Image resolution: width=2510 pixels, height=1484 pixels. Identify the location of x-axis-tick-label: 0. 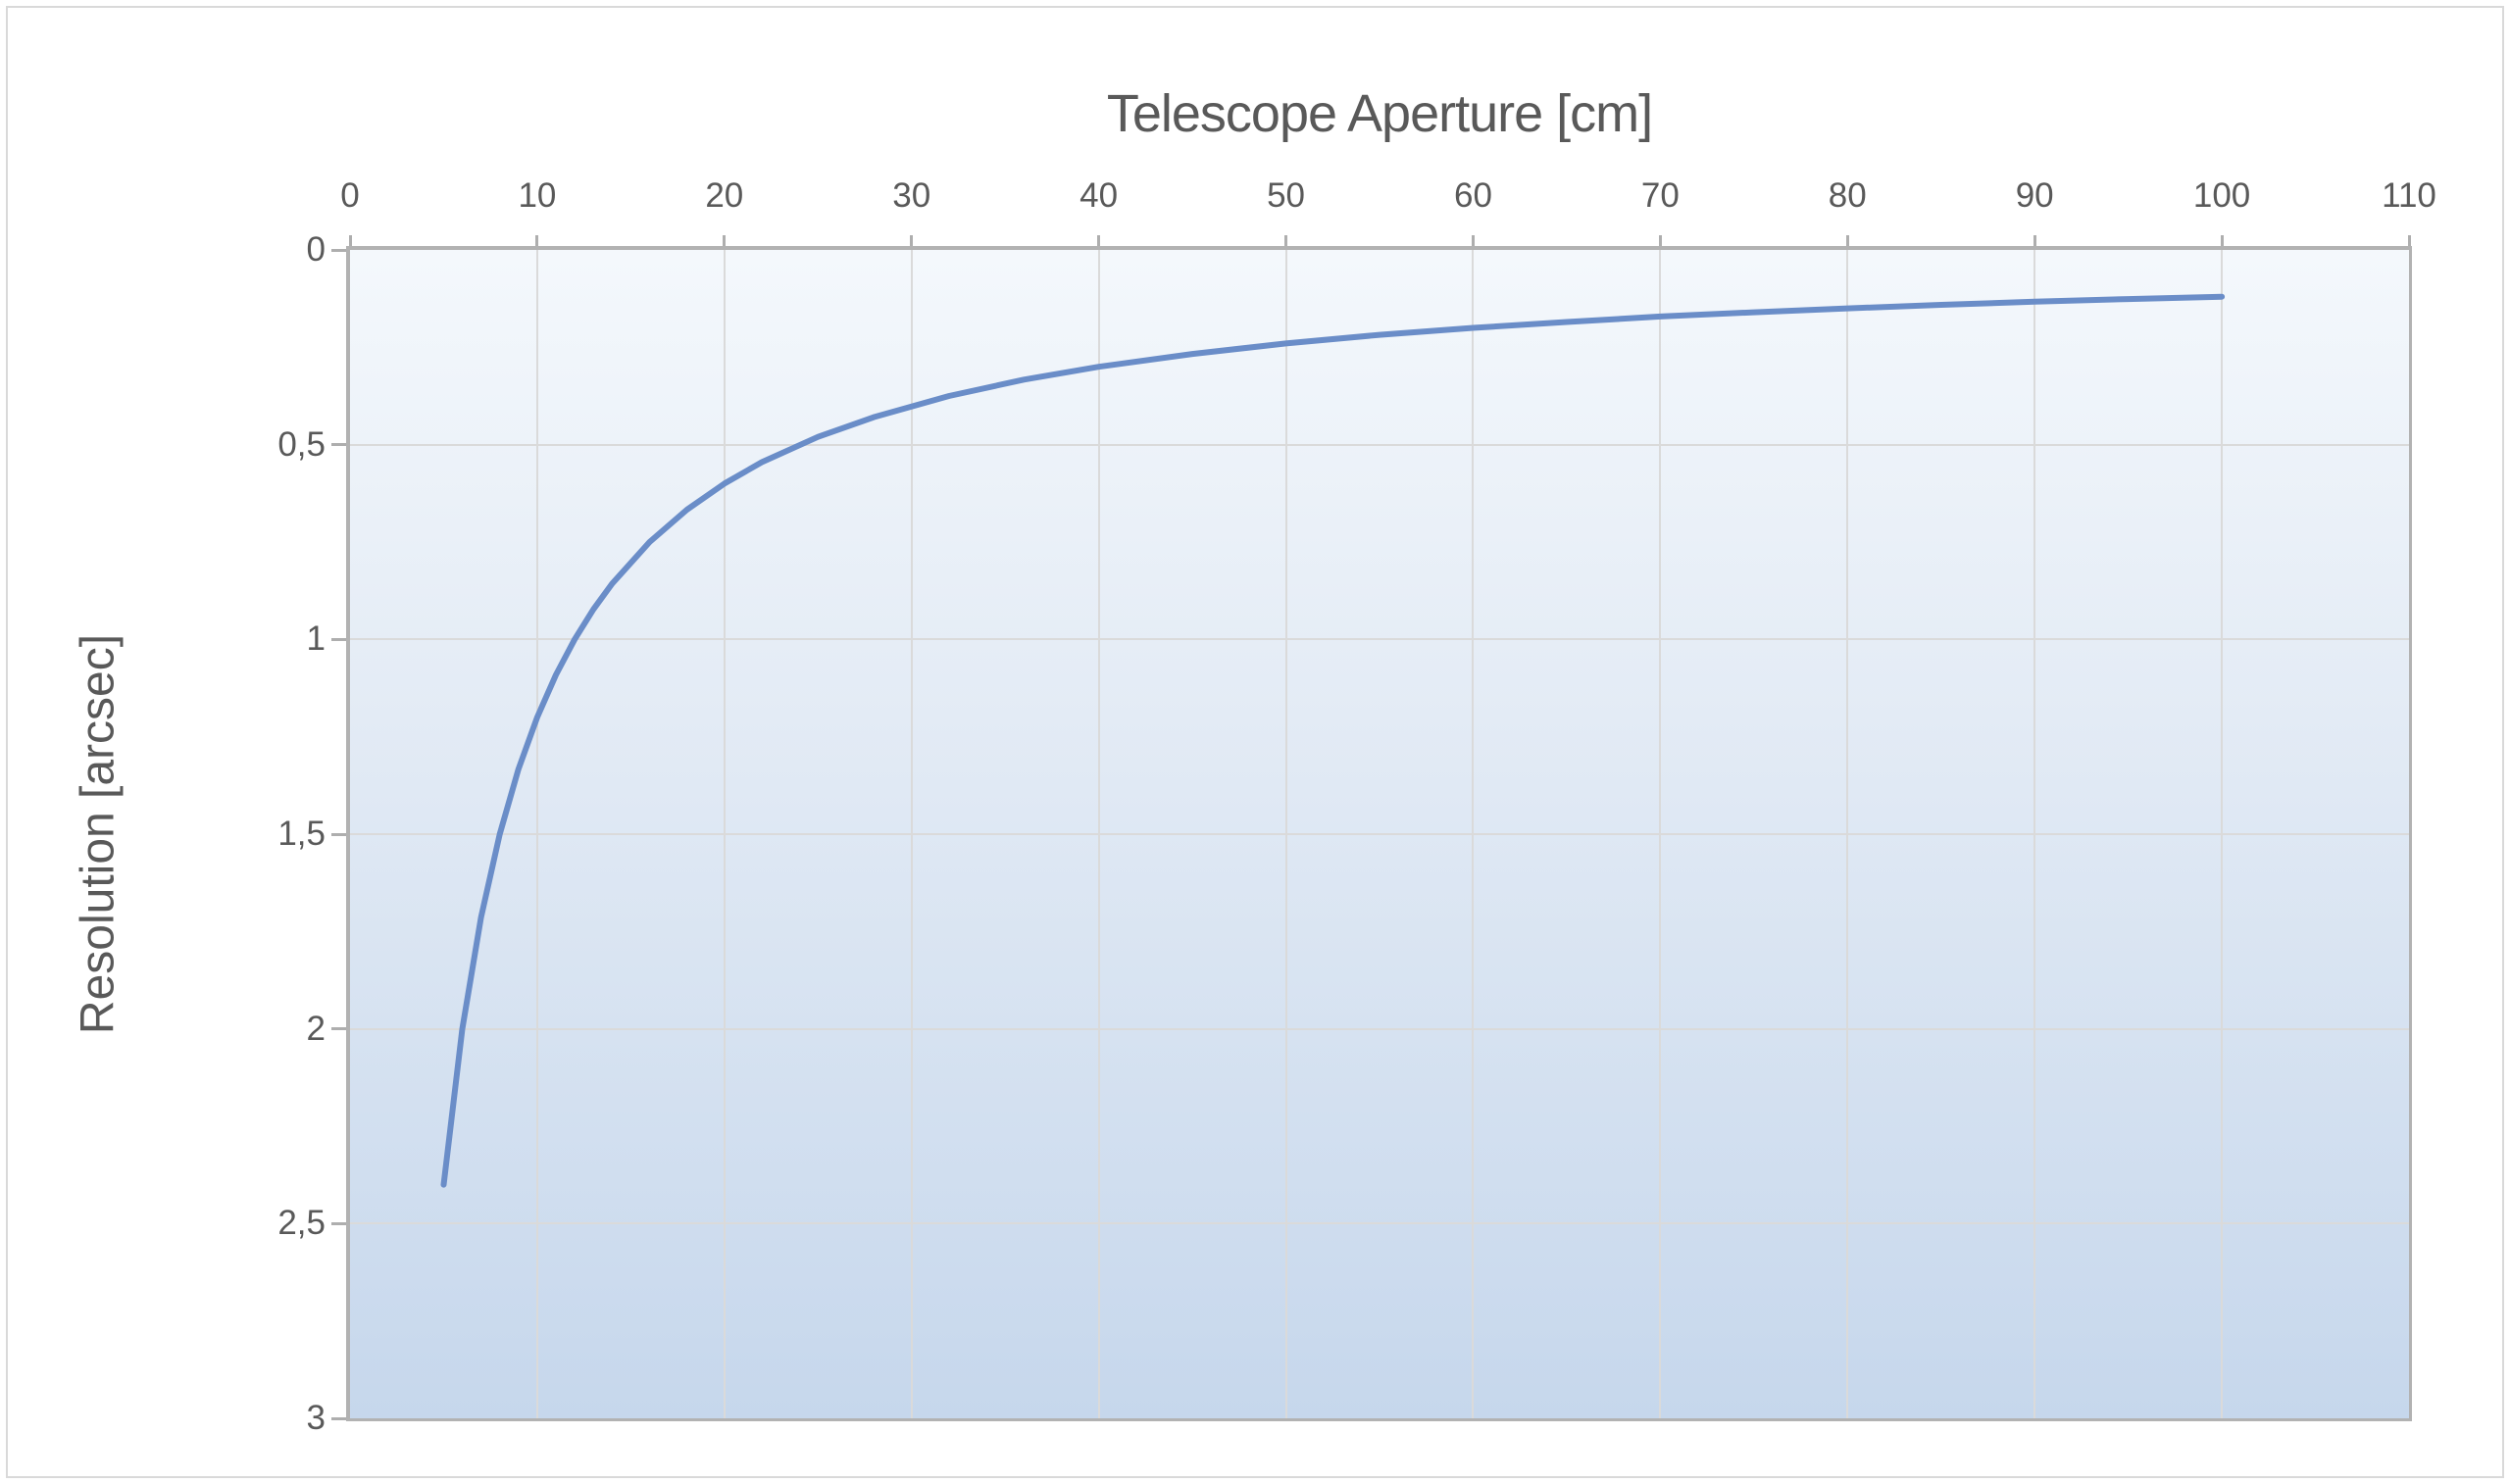
(350, 196).